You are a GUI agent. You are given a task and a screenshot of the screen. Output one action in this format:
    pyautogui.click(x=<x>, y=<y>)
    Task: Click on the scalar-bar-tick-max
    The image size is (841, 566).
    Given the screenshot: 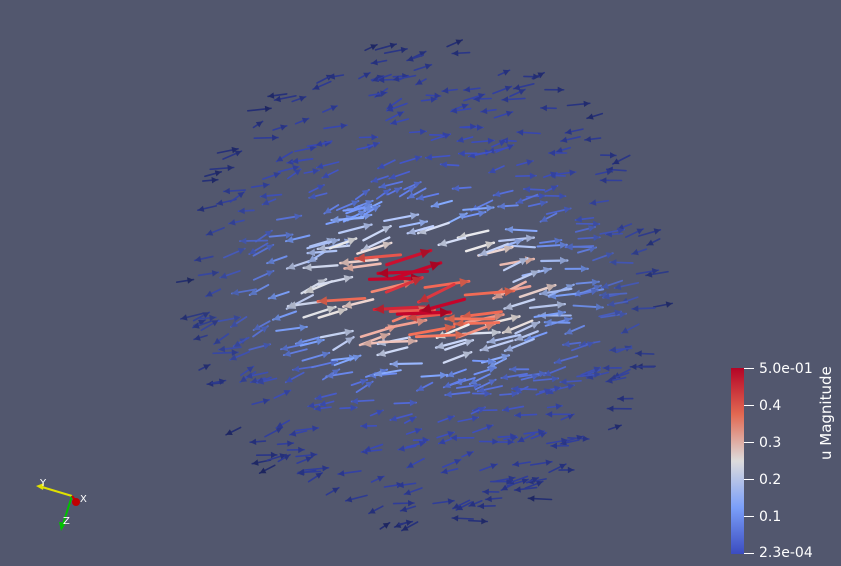 What is the action you would take?
    pyautogui.click(x=749, y=368)
    